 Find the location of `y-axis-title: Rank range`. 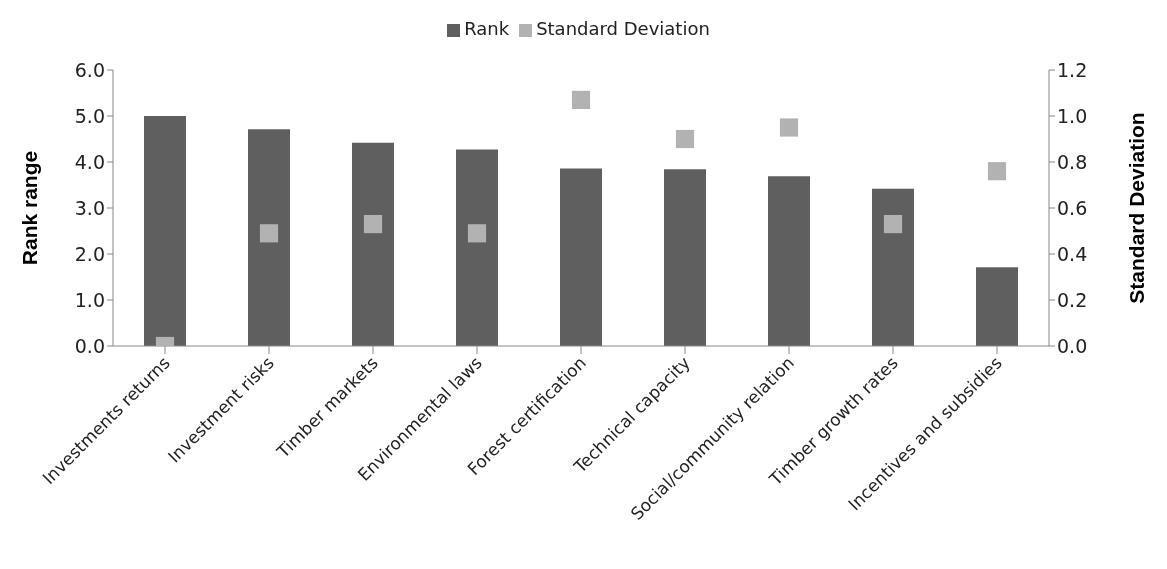

y-axis-title: Rank range is located at coordinates (30, 208).